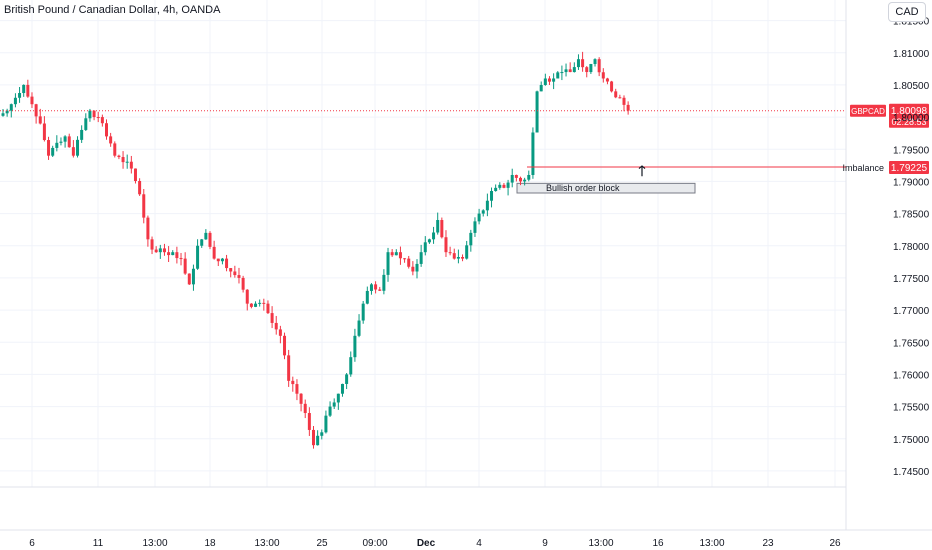 Image resolution: width=932 pixels, height=550 pixels. I want to click on last-price-text: 1.80098, so click(909, 111).